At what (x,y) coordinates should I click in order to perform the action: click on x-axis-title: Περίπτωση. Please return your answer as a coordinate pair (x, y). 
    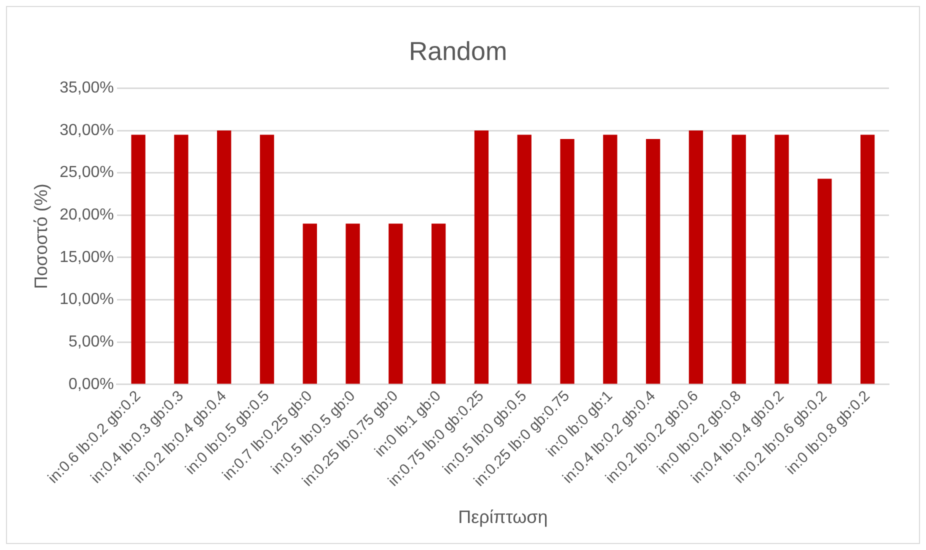
    Looking at the image, I should click on (503, 517).